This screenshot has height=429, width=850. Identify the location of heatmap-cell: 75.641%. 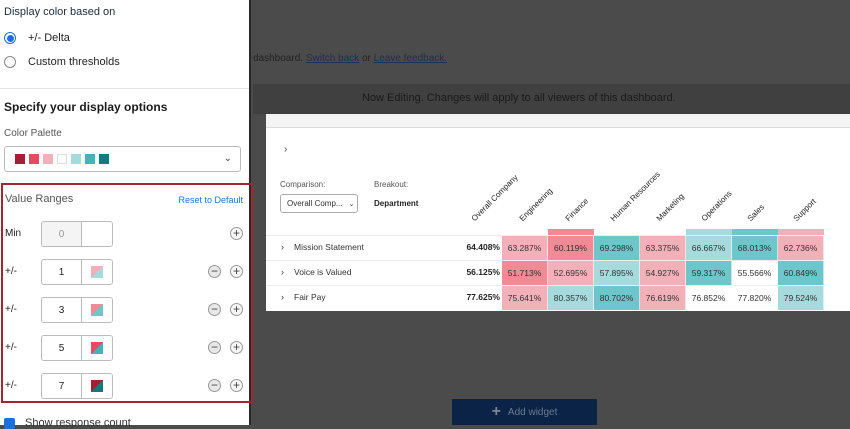
(525, 298).